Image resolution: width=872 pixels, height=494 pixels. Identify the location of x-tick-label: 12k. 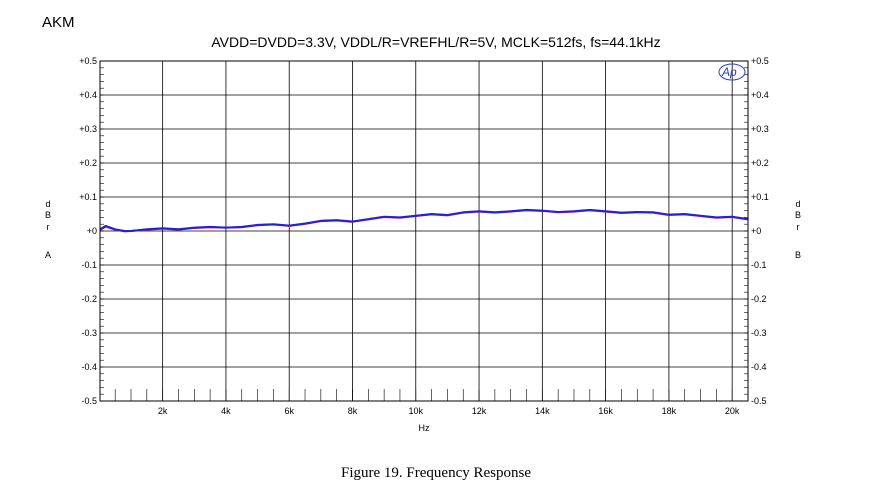
(479, 411).